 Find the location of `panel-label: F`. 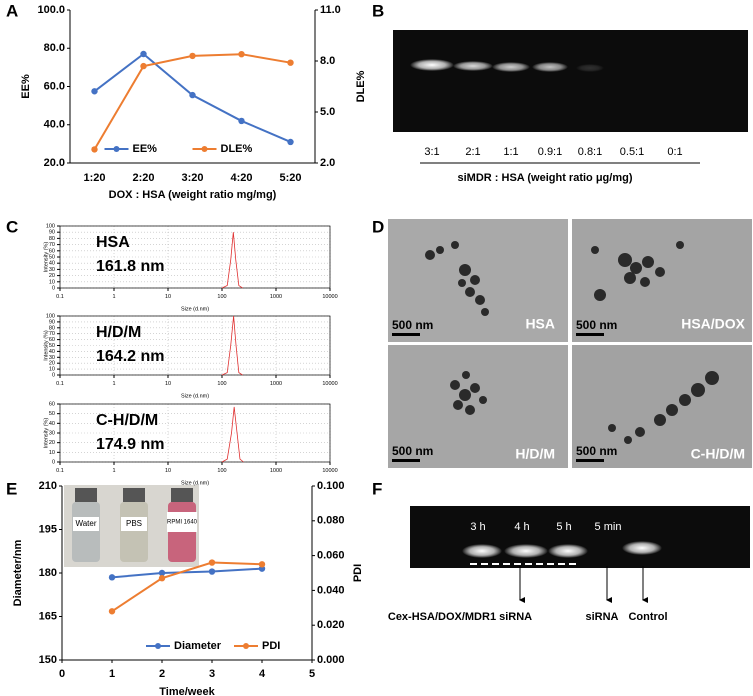

panel-label: F is located at coordinates (377, 488).